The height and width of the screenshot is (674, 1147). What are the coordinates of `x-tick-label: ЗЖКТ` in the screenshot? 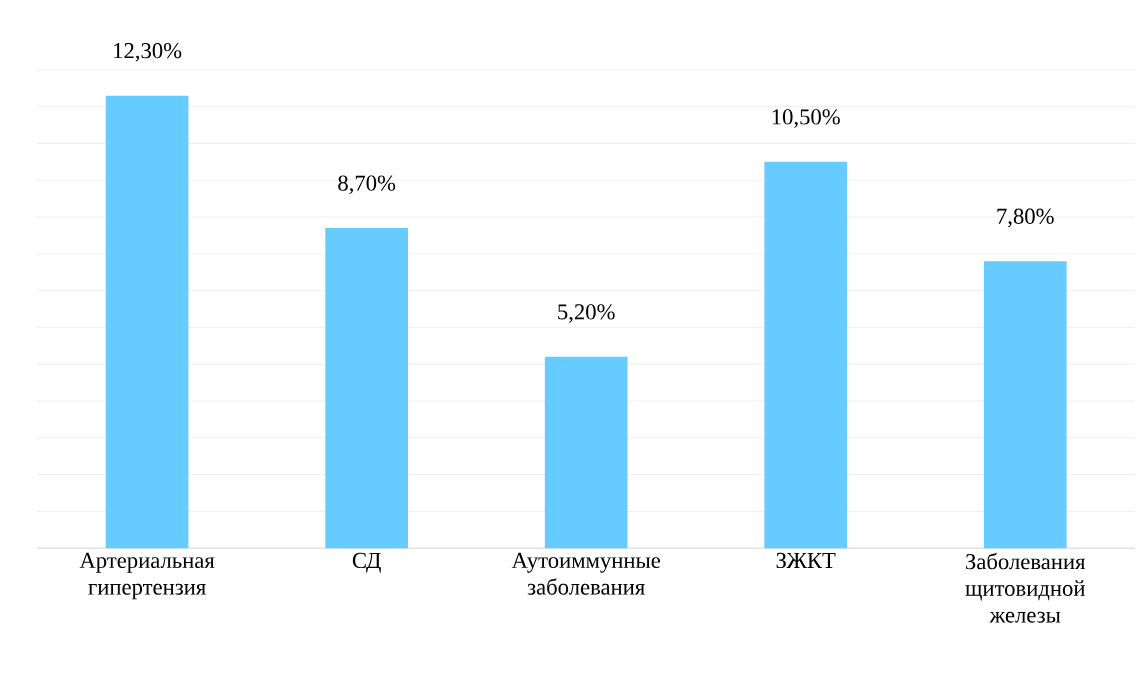 It's located at (806, 560).